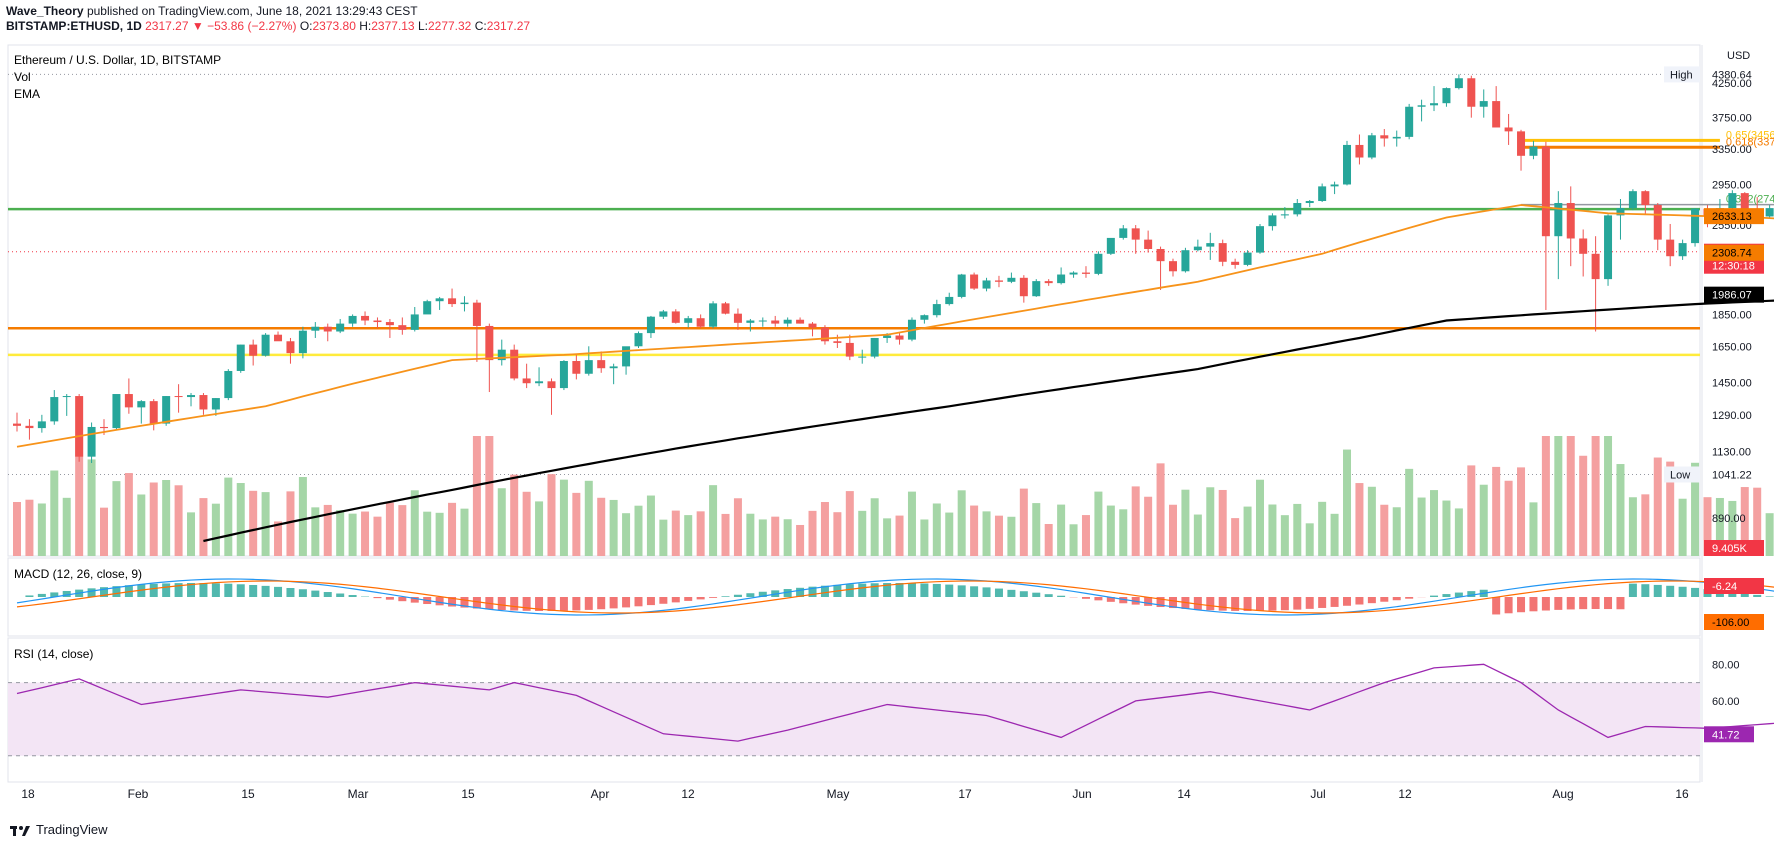 The width and height of the screenshot is (1774, 850). What do you see at coordinates (1732, 119) in the screenshot?
I see `y-tick-label: 3750.00` at bounding box center [1732, 119].